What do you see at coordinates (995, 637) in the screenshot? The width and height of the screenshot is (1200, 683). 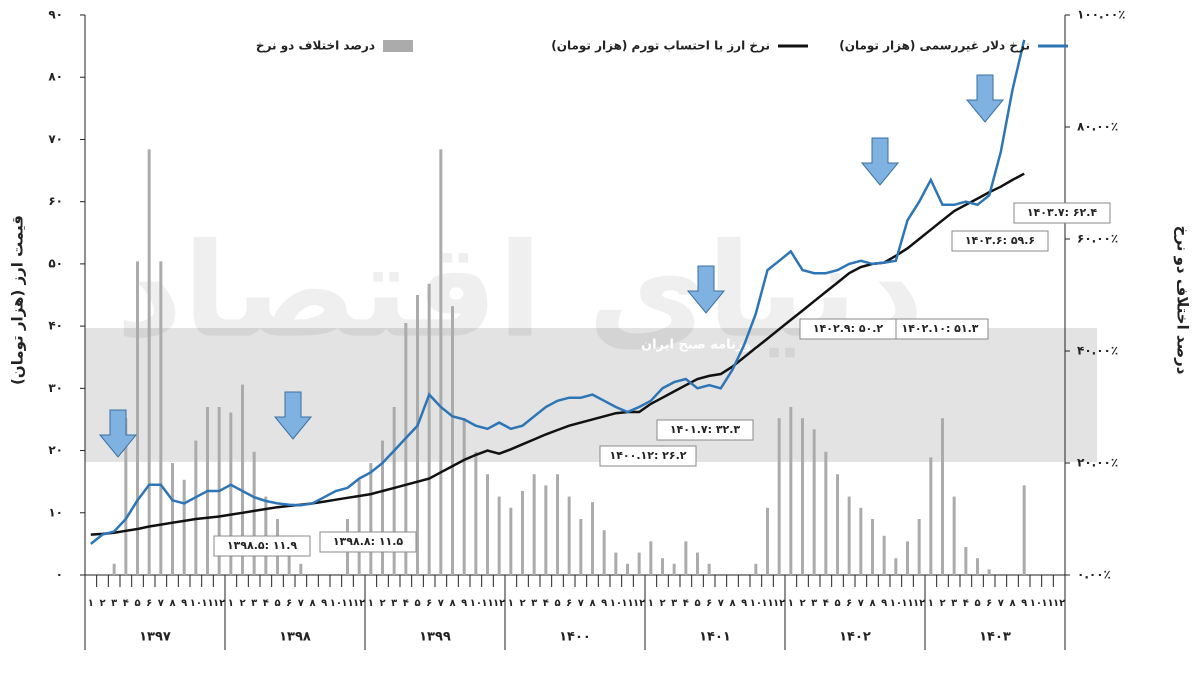 I see `year-label: ۱۴۰۳` at bounding box center [995, 637].